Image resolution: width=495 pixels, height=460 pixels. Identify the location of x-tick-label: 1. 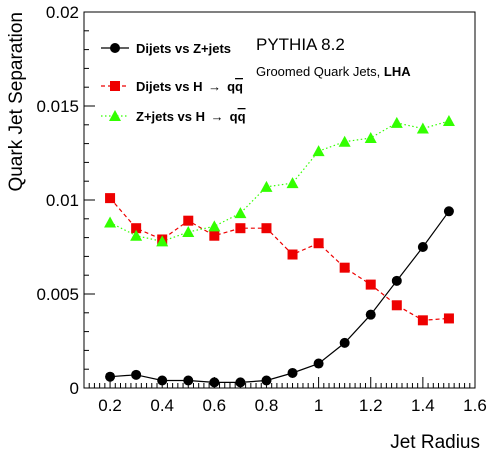
(318, 405).